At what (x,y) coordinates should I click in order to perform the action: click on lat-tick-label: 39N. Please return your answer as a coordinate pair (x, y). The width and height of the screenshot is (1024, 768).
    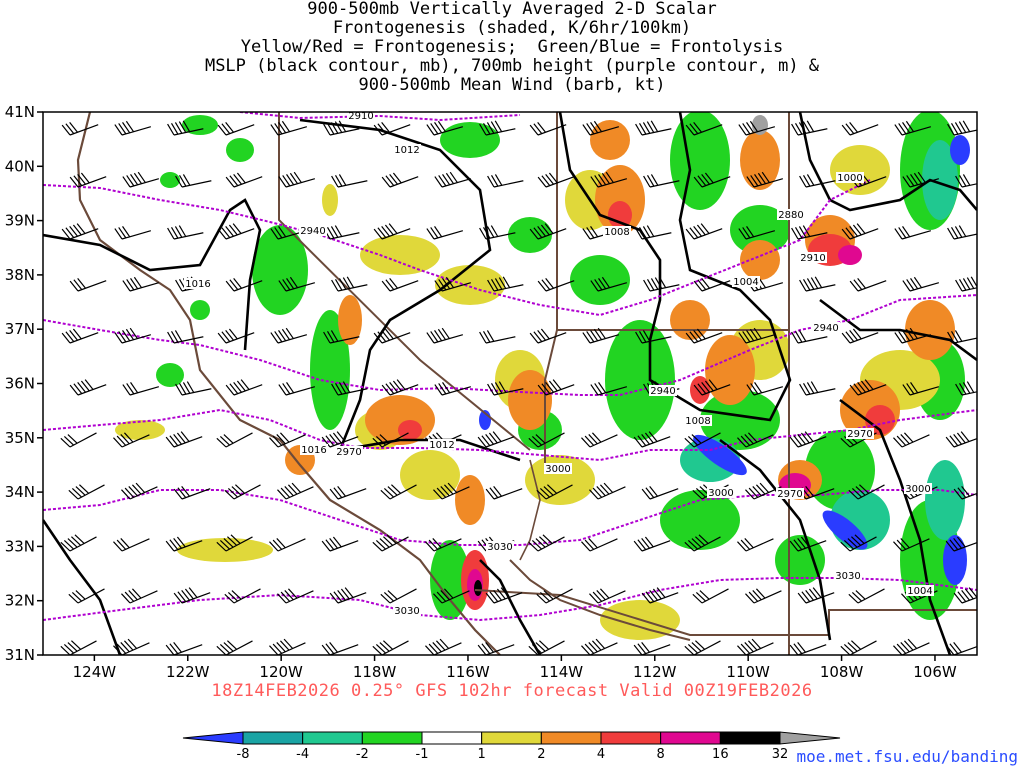
    Looking at the image, I should click on (20, 221).